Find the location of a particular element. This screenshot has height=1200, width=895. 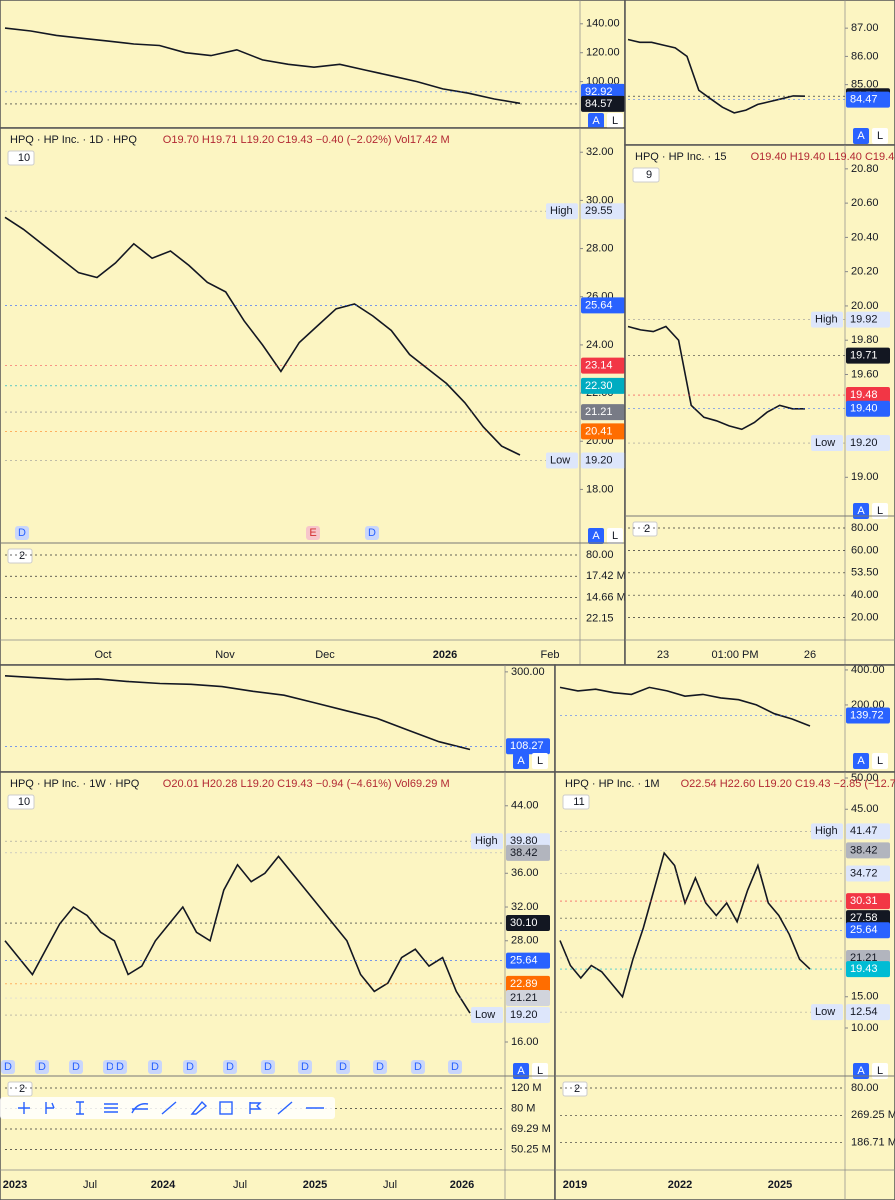

crosshair-tool is located at coordinates (24, 1108).